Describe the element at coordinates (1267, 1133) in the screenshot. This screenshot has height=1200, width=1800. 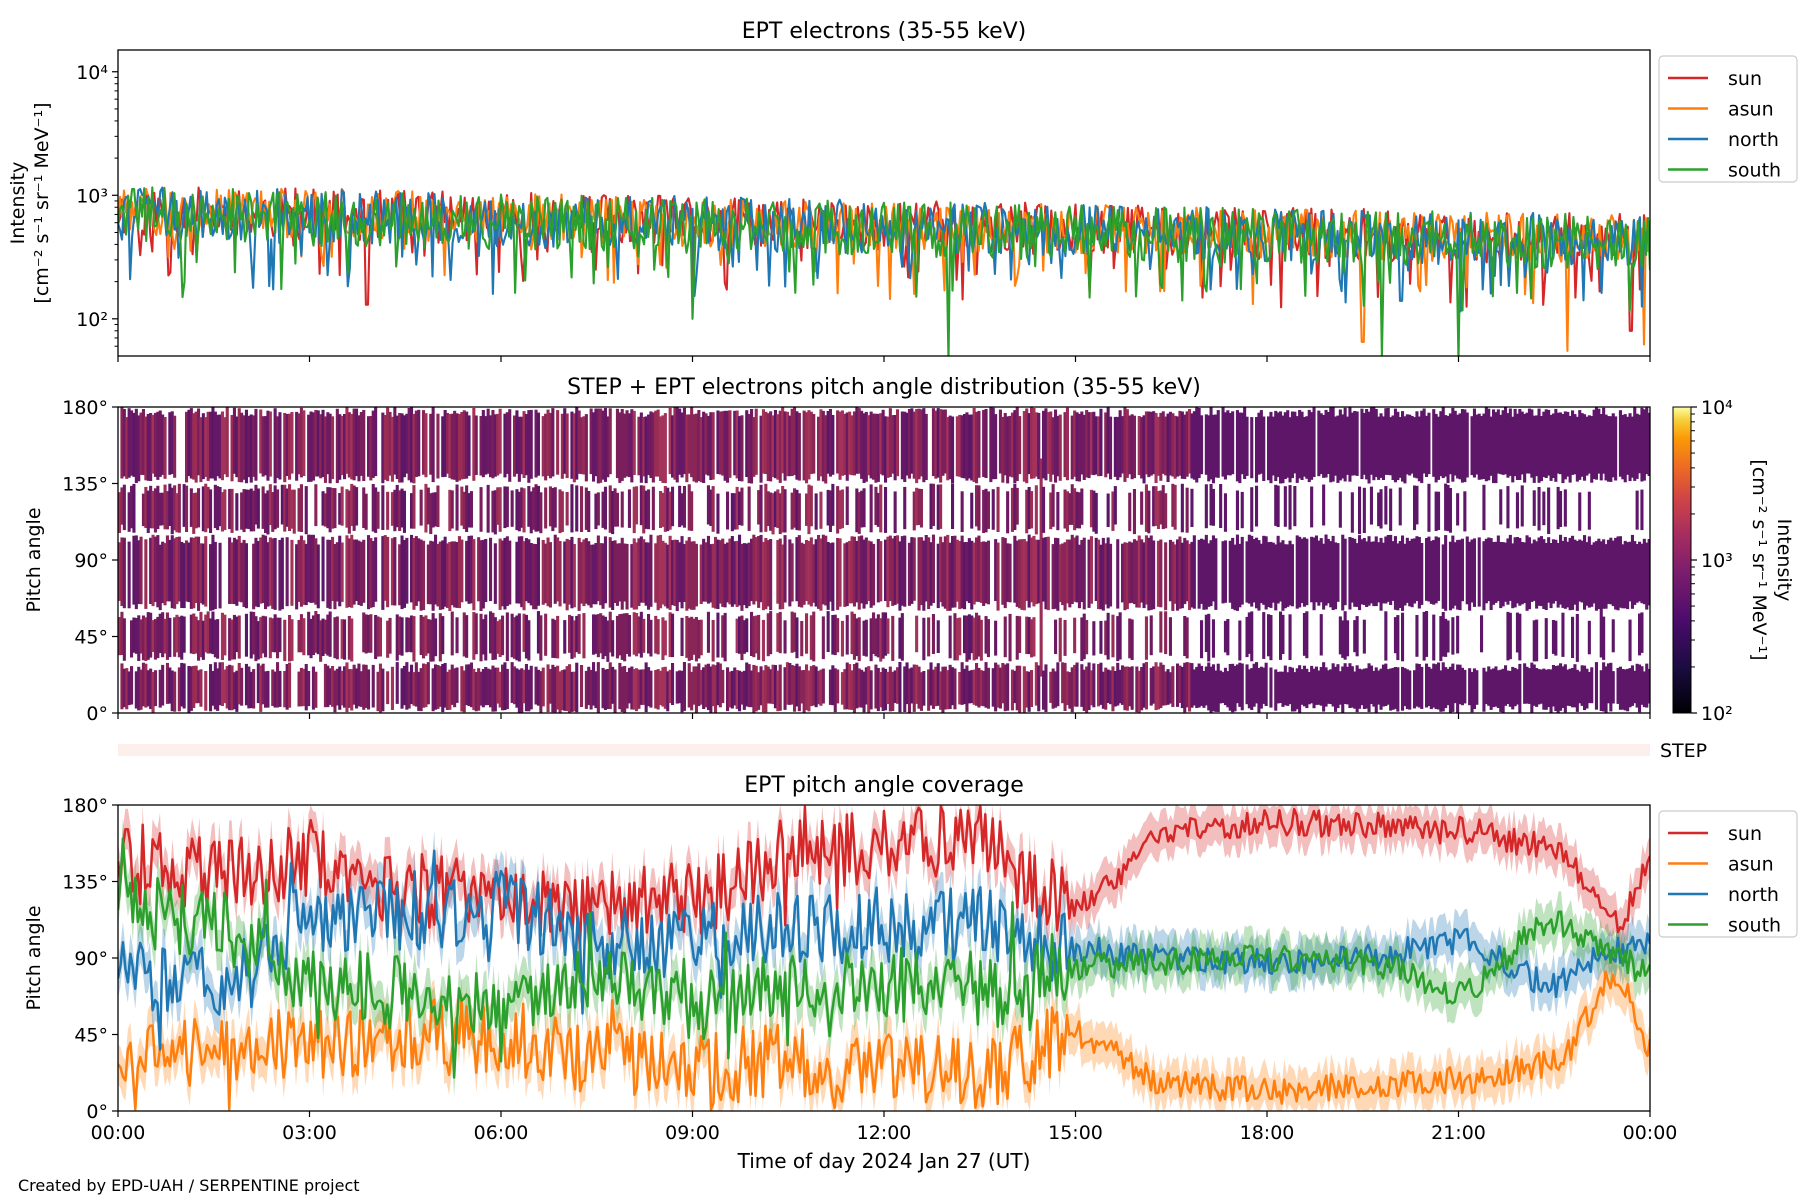
I see `coverage-x-tick-label: 18:00` at that location.